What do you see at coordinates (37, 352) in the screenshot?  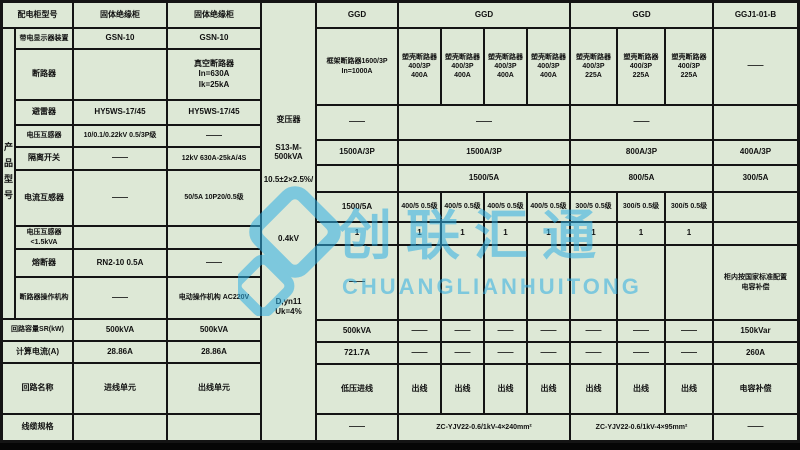 I see `row-label-calc-current: 计算电流(A)` at bounding box center [37, 352].